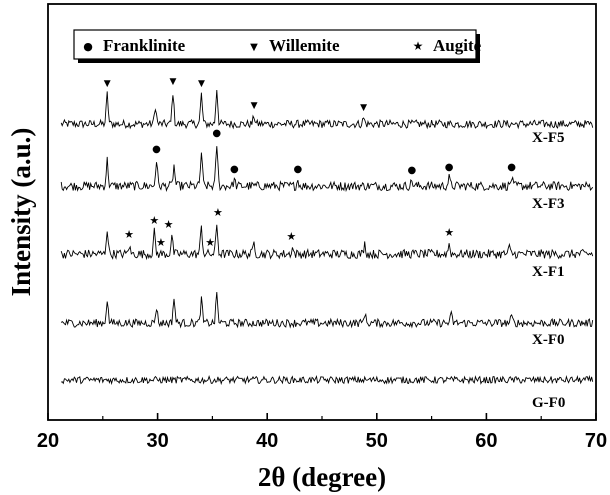 The width and height of the screenshot is (610, 495). Describe the element at coordinates (88, 46) in the screenshot. I see `legend-franklinite-symbol: ●` at that location.